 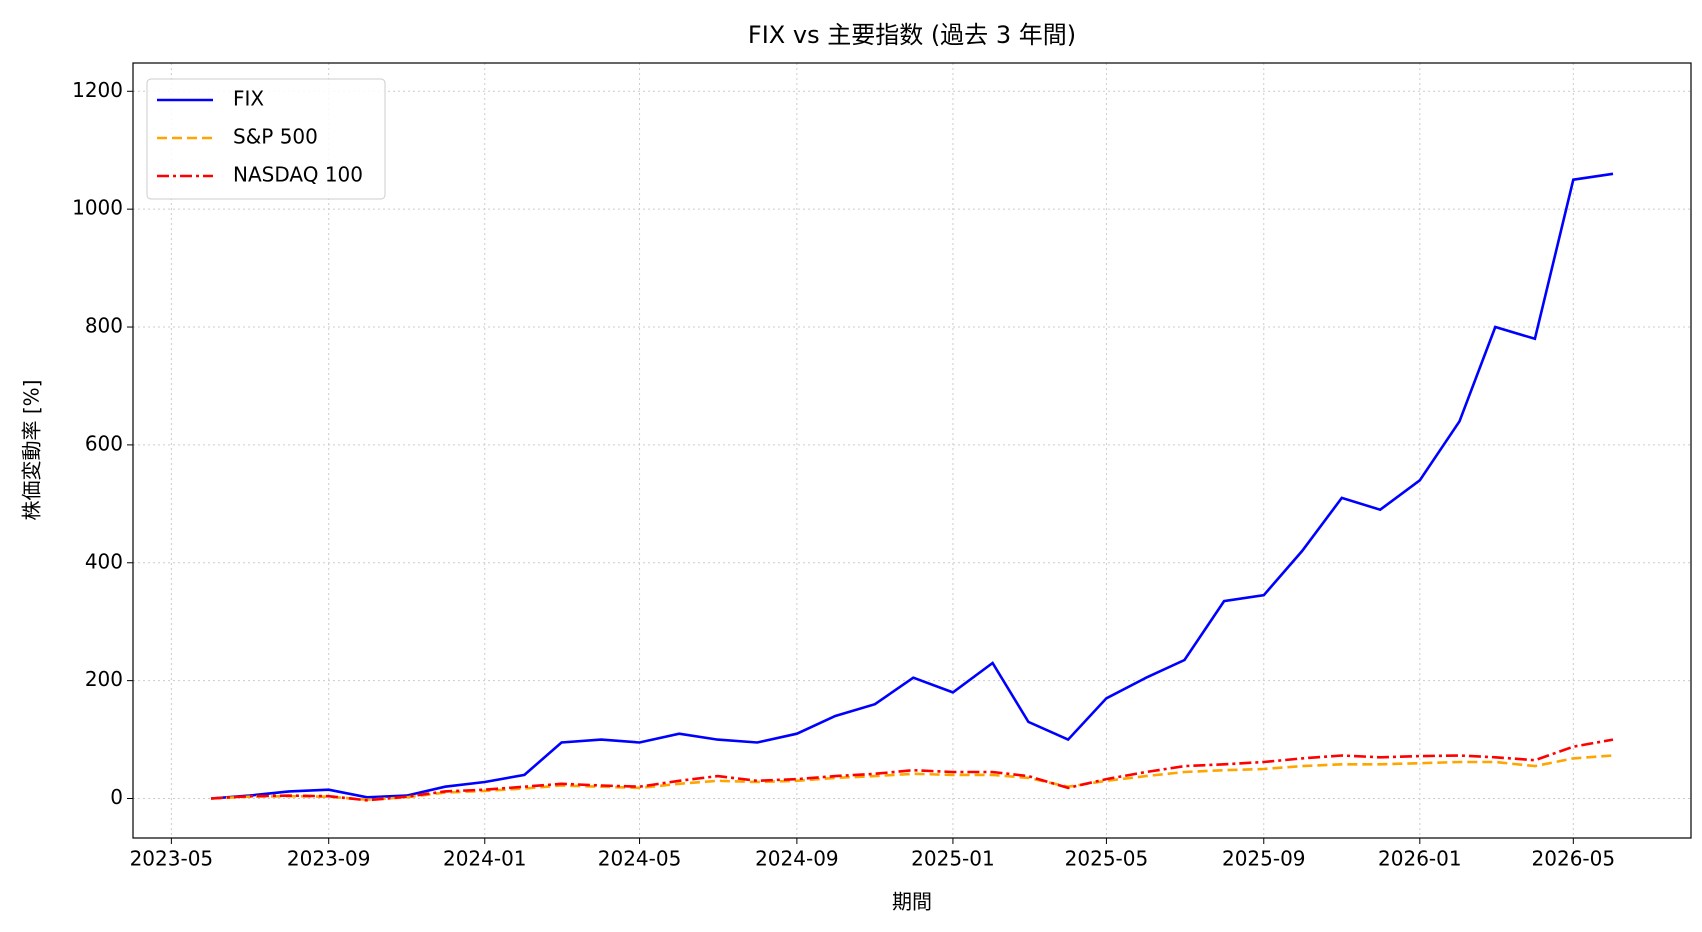 What do you see at coordinates (97, 208) in the screenshot?
I see `y-tick-label: 1000` at bounding box center [97, 208].